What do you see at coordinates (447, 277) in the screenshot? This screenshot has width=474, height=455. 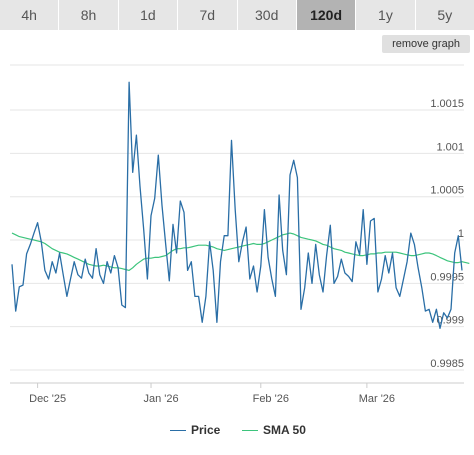 I see `y-tick-label: 0.9995` at bounding box center [447, 277].